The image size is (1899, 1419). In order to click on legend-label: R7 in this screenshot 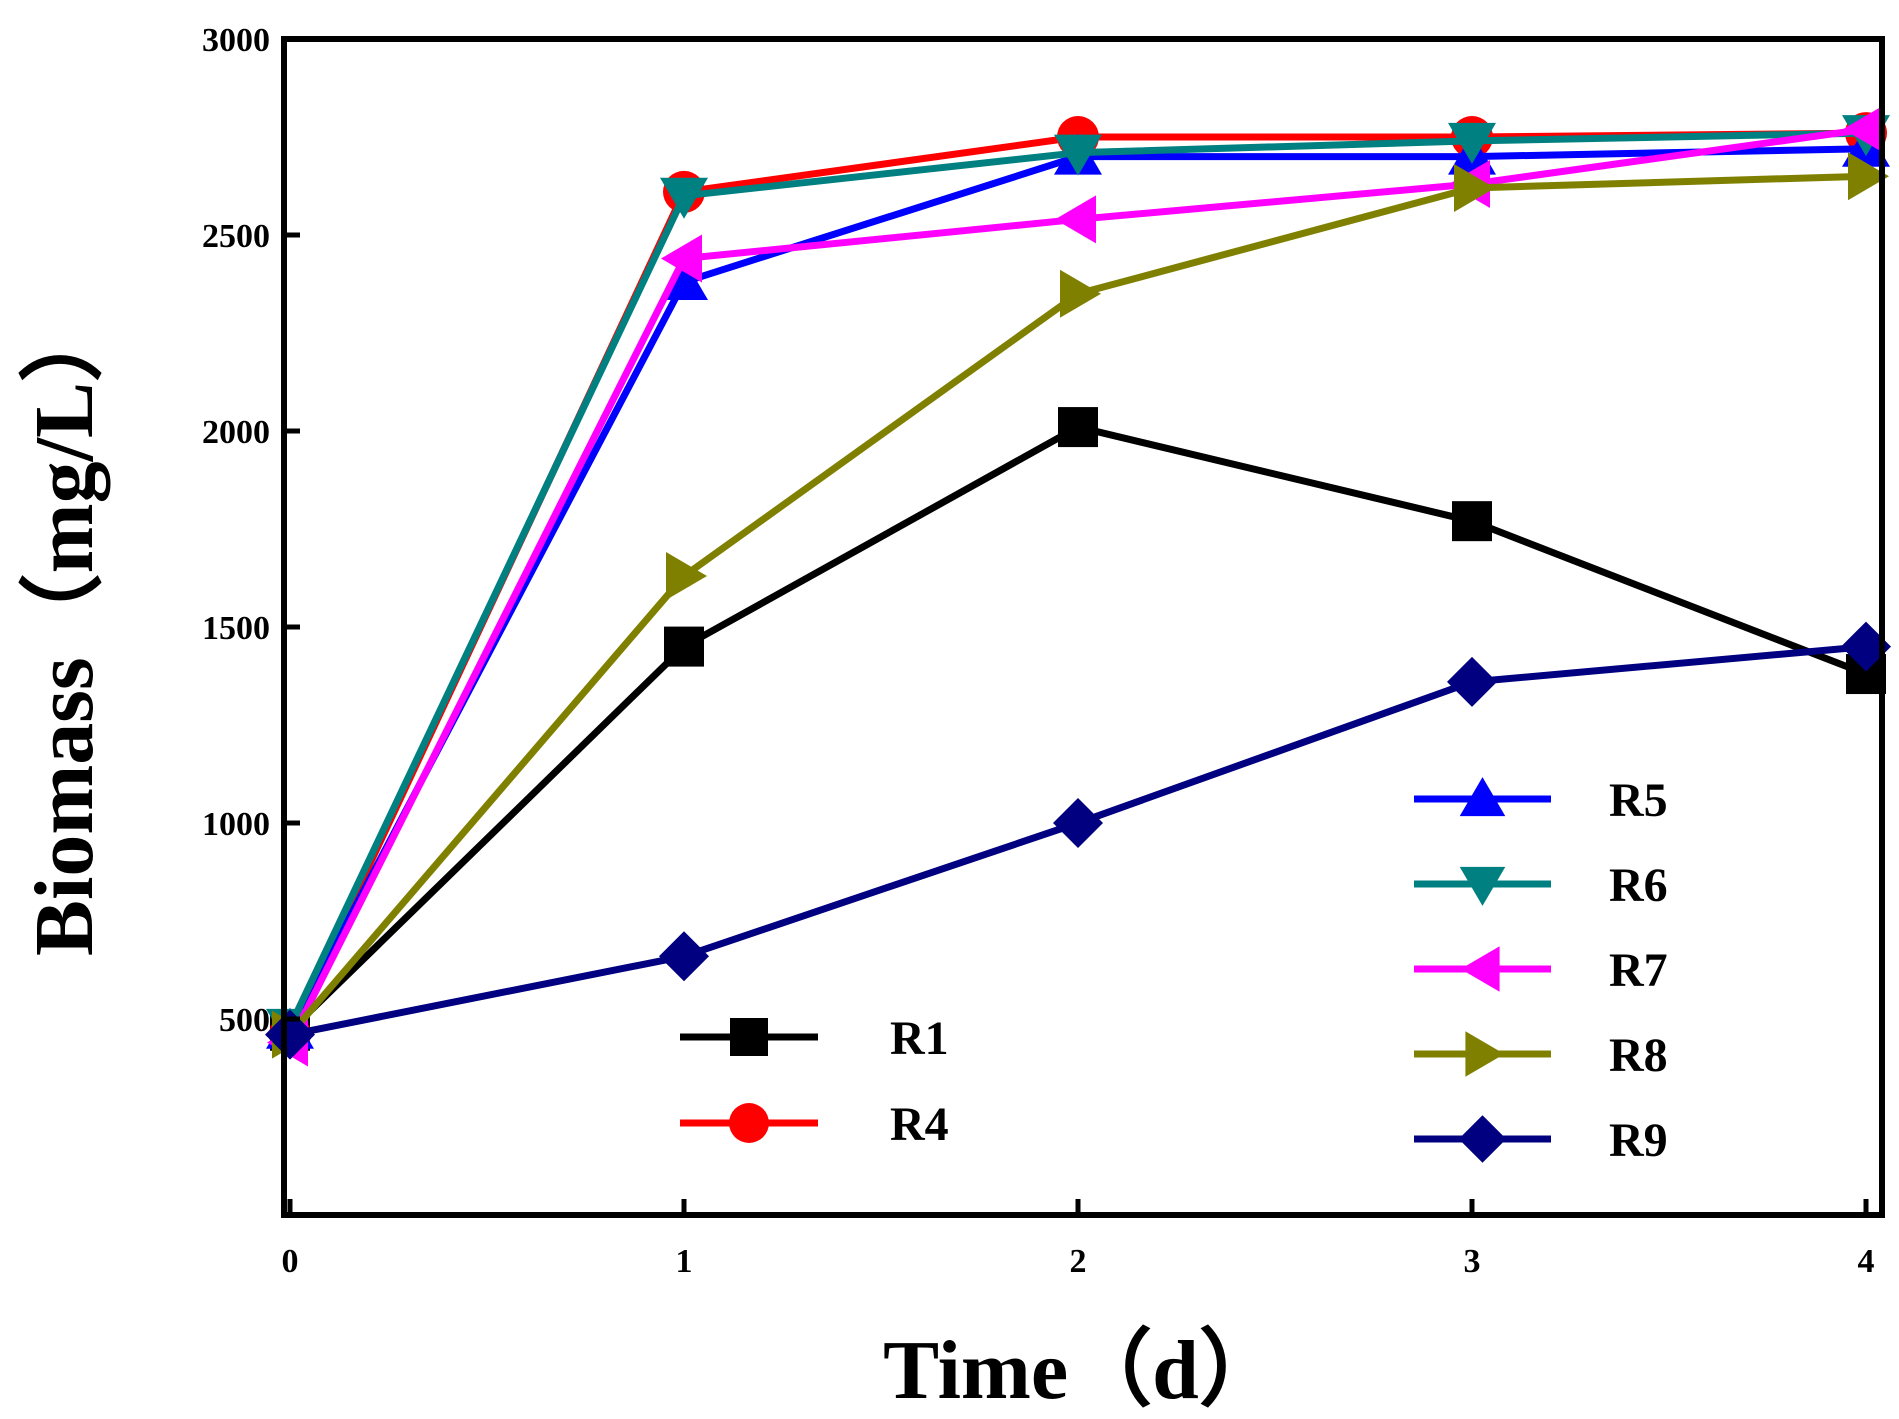, I will do `click(1638, 970)`.